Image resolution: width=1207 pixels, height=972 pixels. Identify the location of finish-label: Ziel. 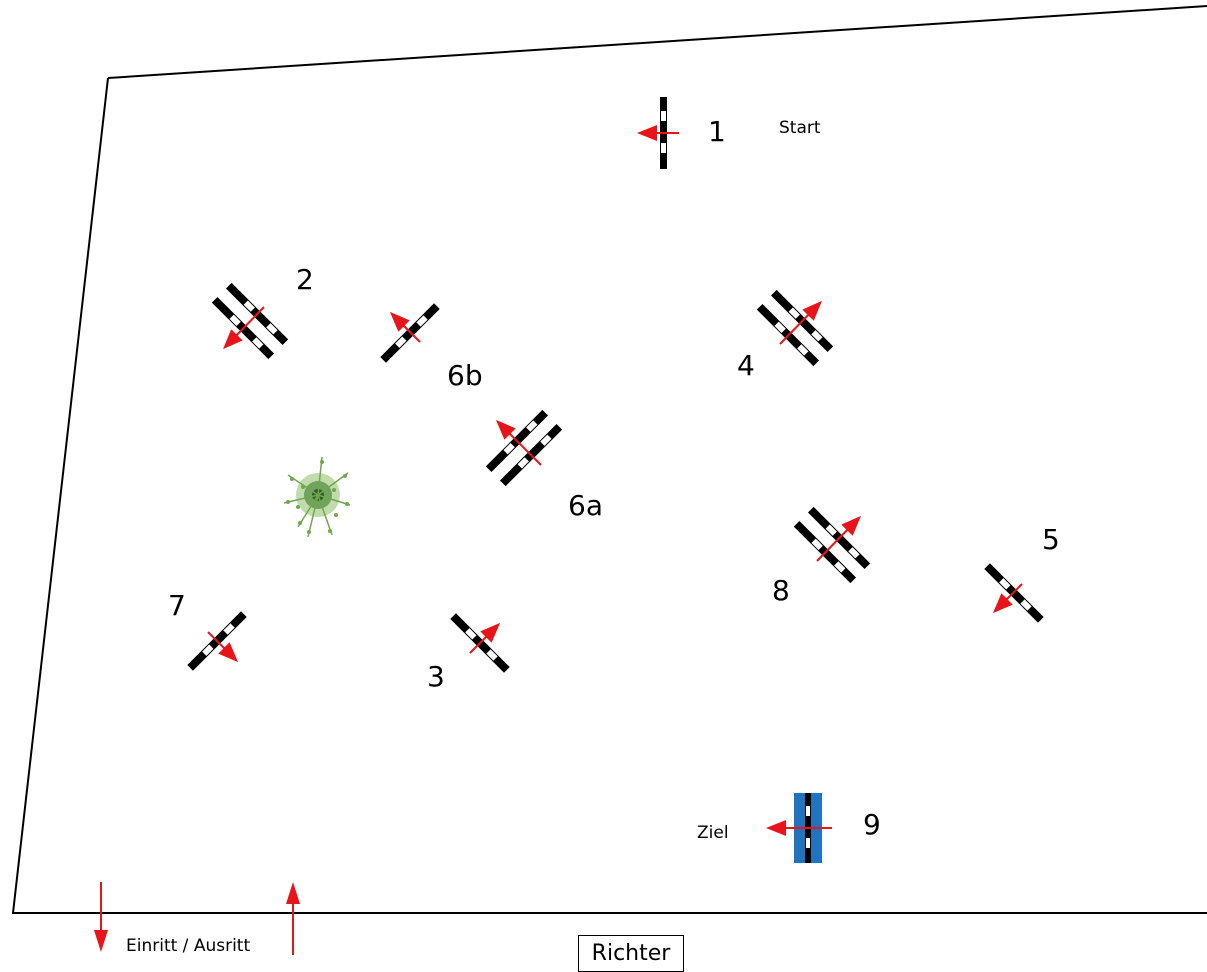
(713, 833).